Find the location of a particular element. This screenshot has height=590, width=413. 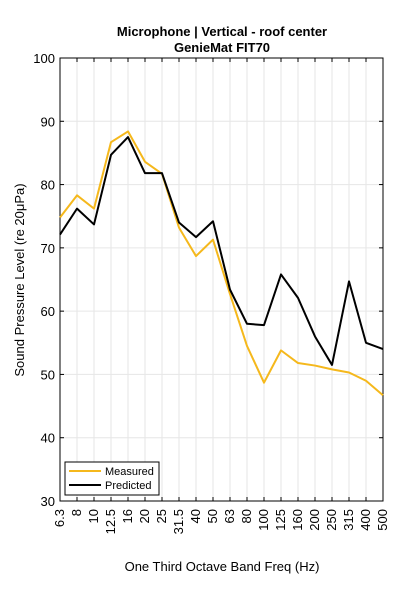

y-tick-label: 70 is located at coordinates (48, 248).